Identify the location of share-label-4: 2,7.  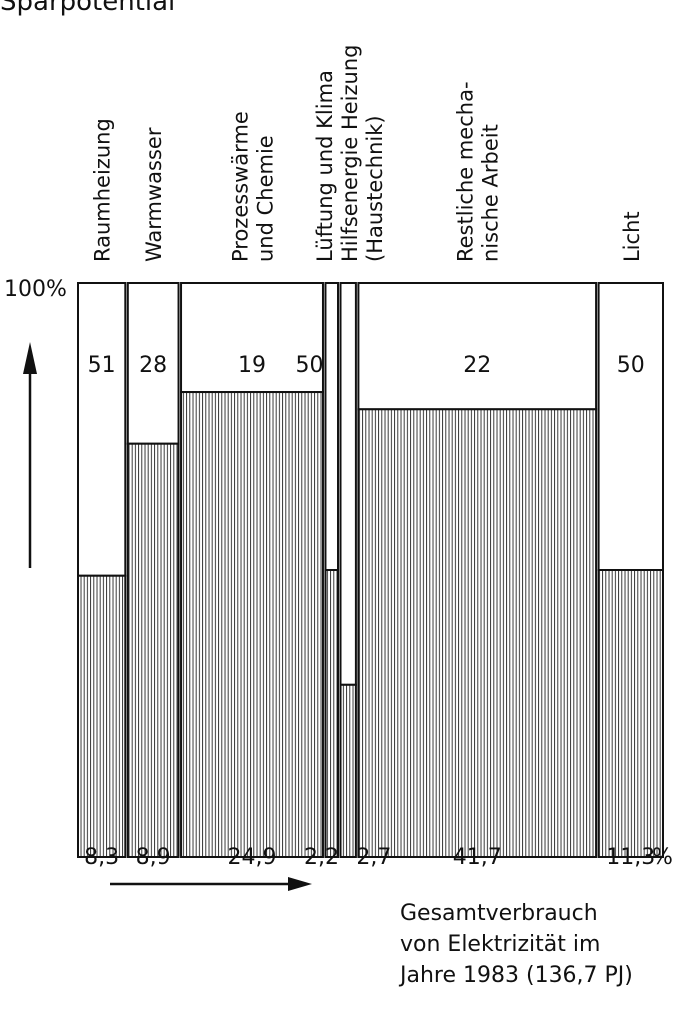
(373, 857).